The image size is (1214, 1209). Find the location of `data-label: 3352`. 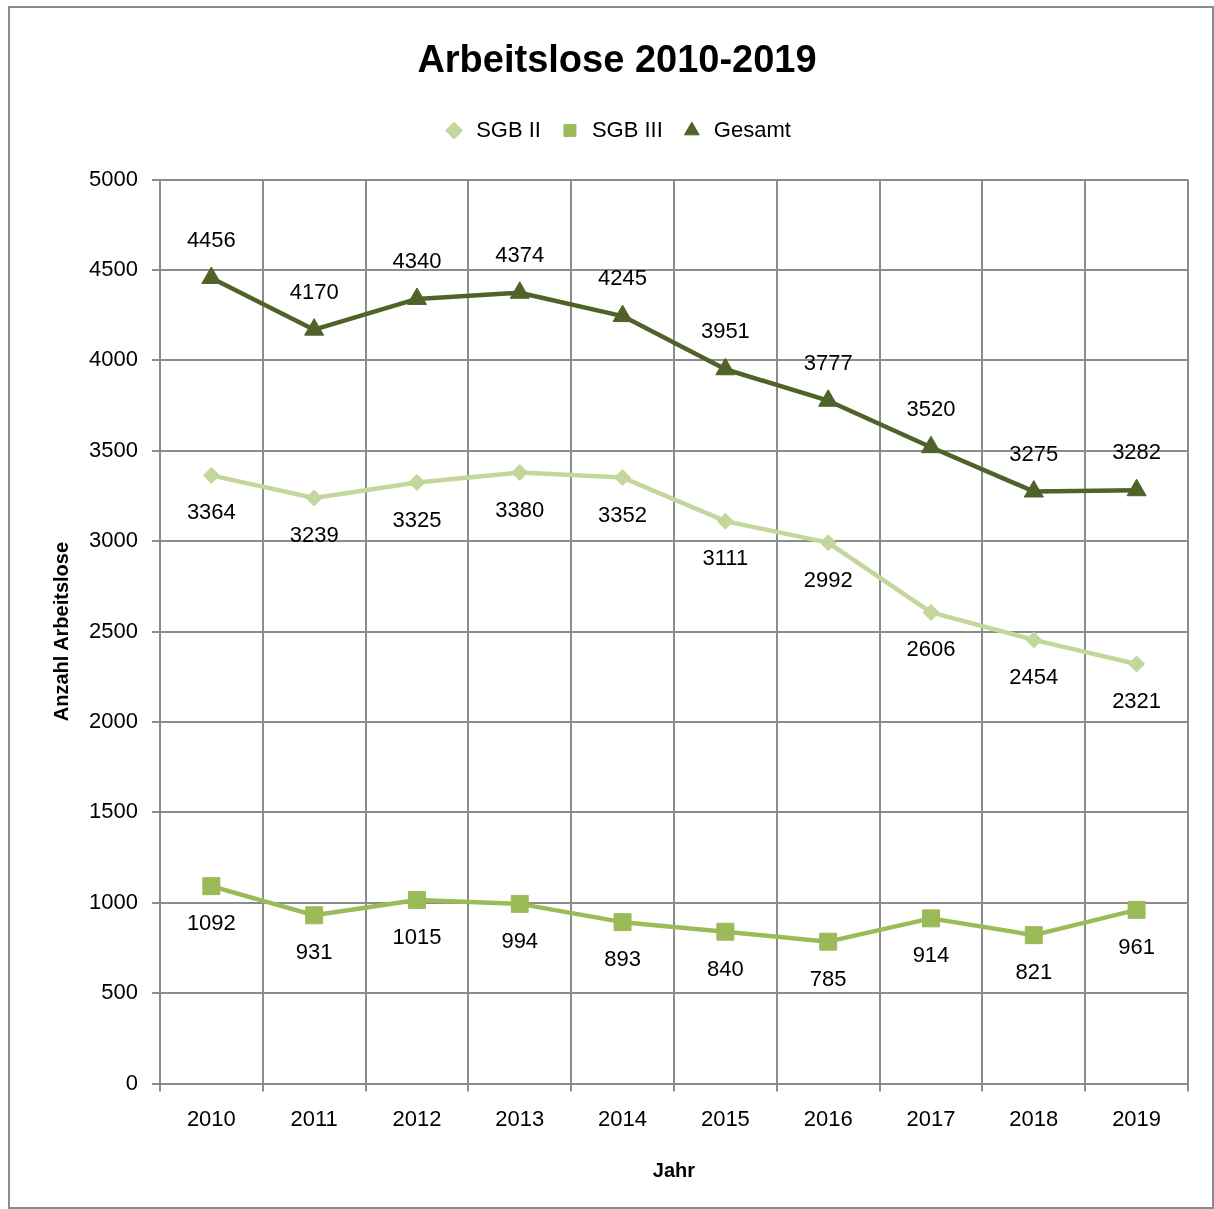

data-label: 3352 is located at coordinates (623, 514).